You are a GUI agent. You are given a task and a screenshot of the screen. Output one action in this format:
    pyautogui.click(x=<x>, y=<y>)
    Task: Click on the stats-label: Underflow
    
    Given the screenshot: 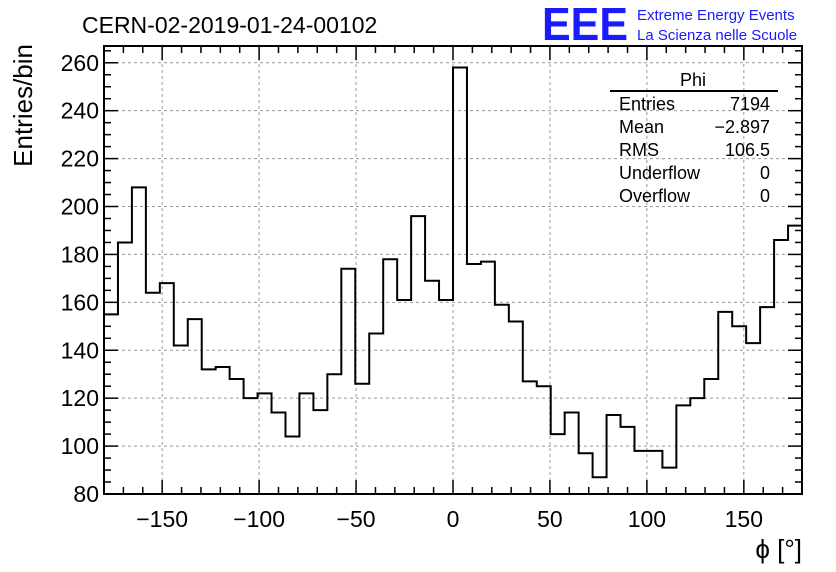 What is the action you would take?
    pyautogui.click(x=660, y=173)
    